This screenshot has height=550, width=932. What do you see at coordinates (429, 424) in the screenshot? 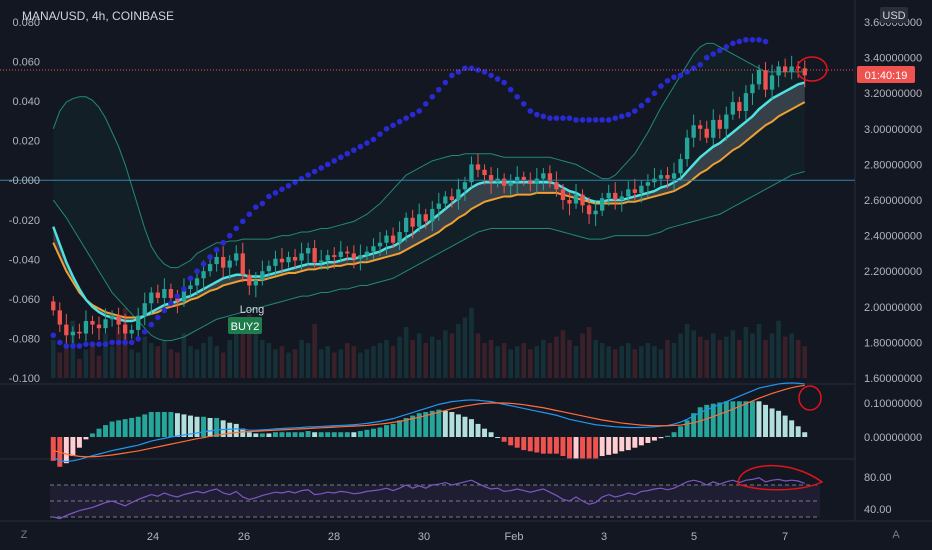
I see `macd-pane` at bounding box center [429, 424].